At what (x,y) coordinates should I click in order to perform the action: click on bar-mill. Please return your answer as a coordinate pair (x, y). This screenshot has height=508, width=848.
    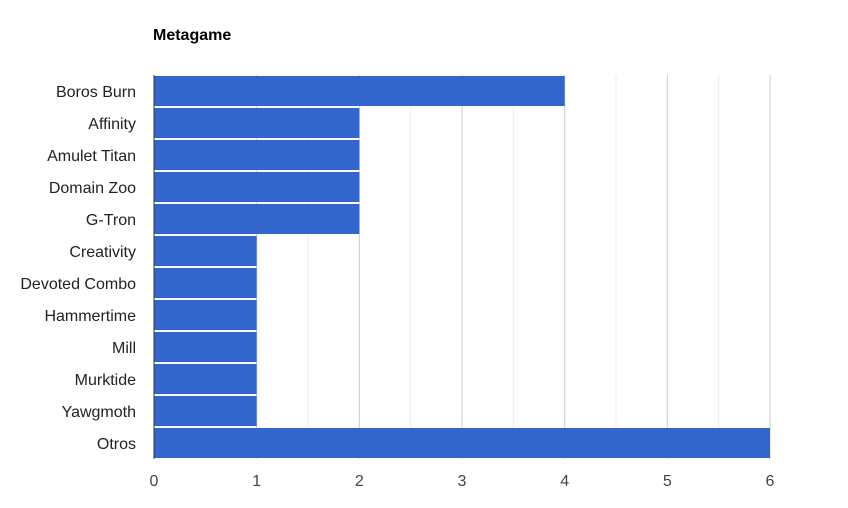
    Looking at the image, I should click on (205, 347).